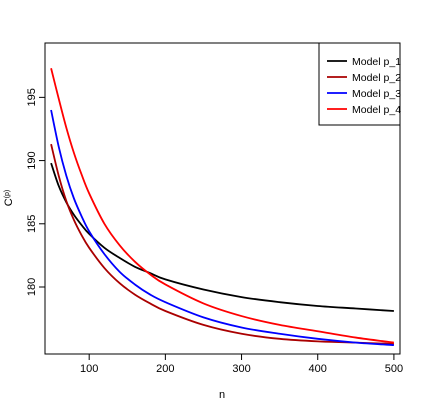  What do you see at coordinates (165, 369) in the screenshot?
I see `x-tick-label: 200` at bounding box center [165, 369].